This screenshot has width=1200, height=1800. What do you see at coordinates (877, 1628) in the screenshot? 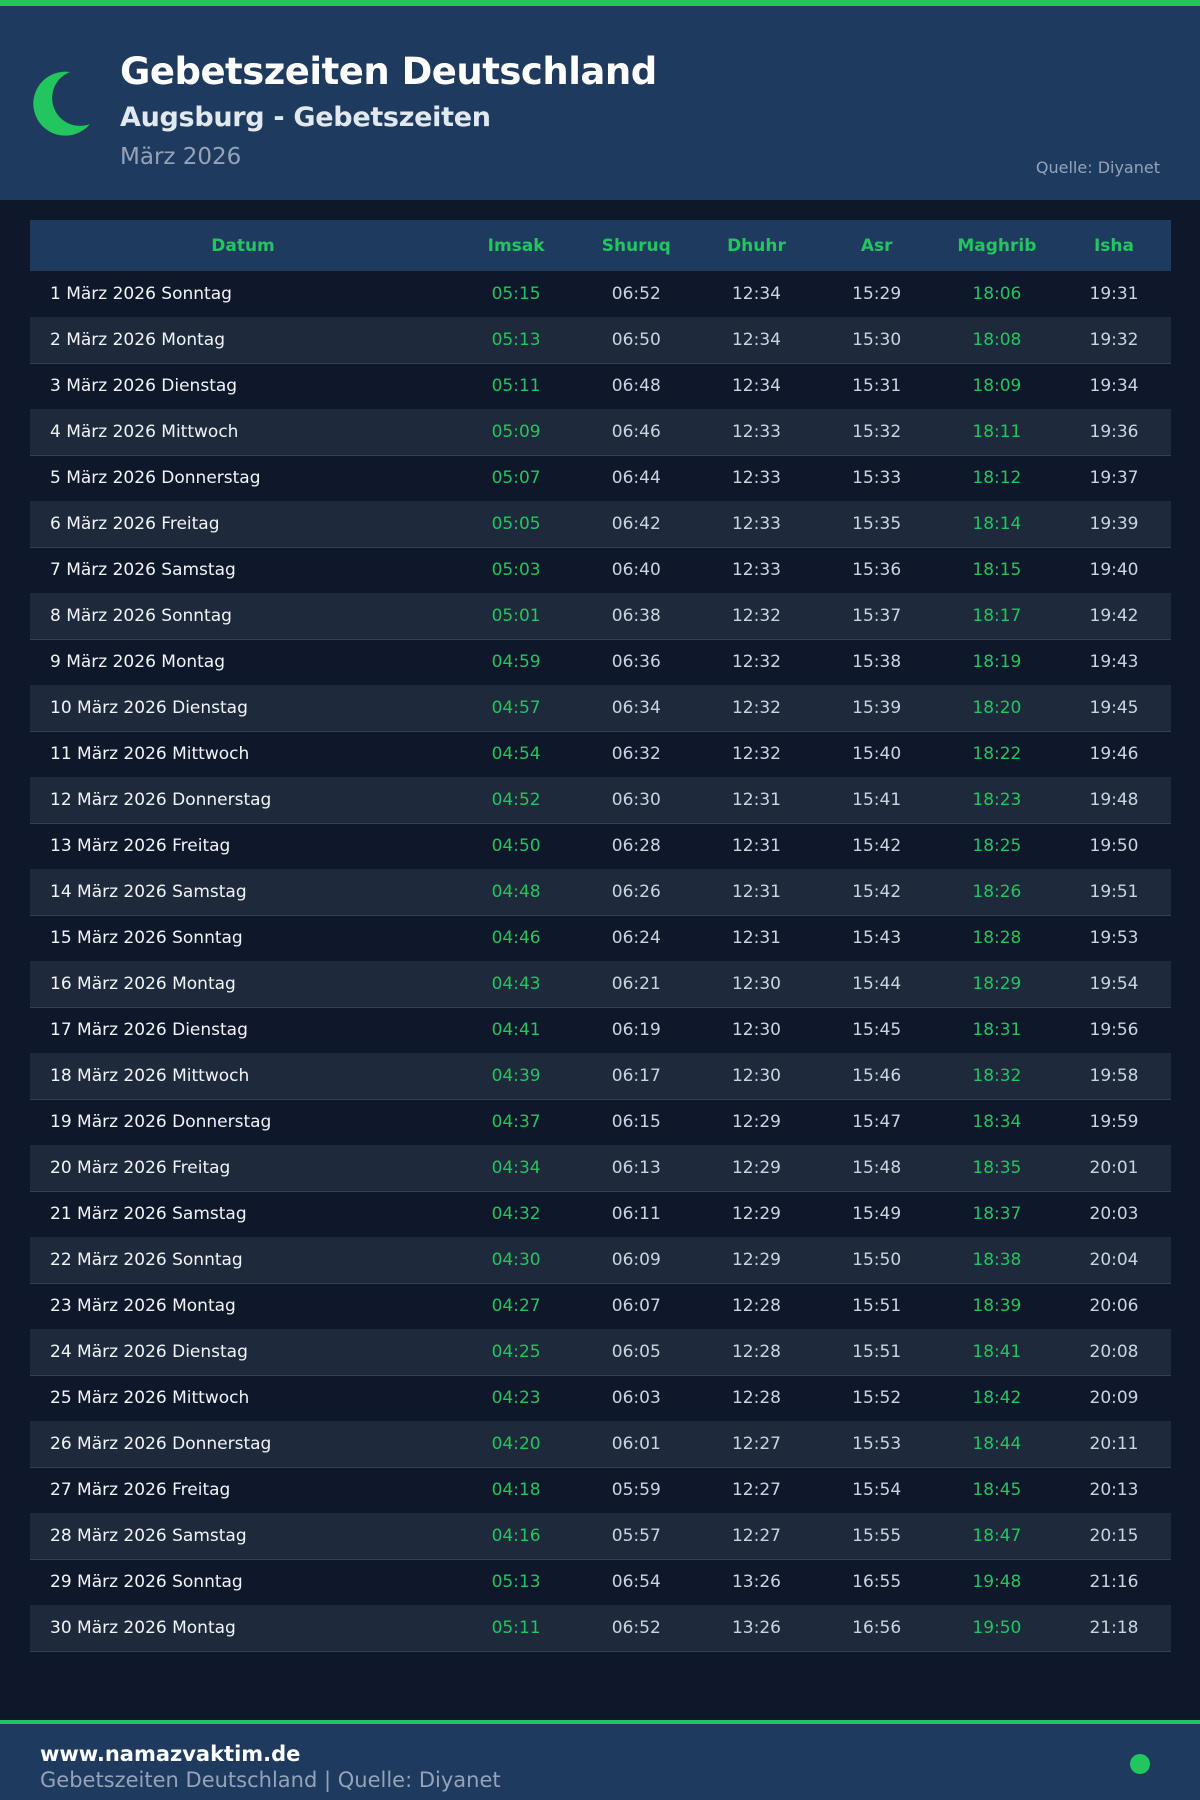
I see `asr-cell: 16:56` at bounding box center [877, 1628].